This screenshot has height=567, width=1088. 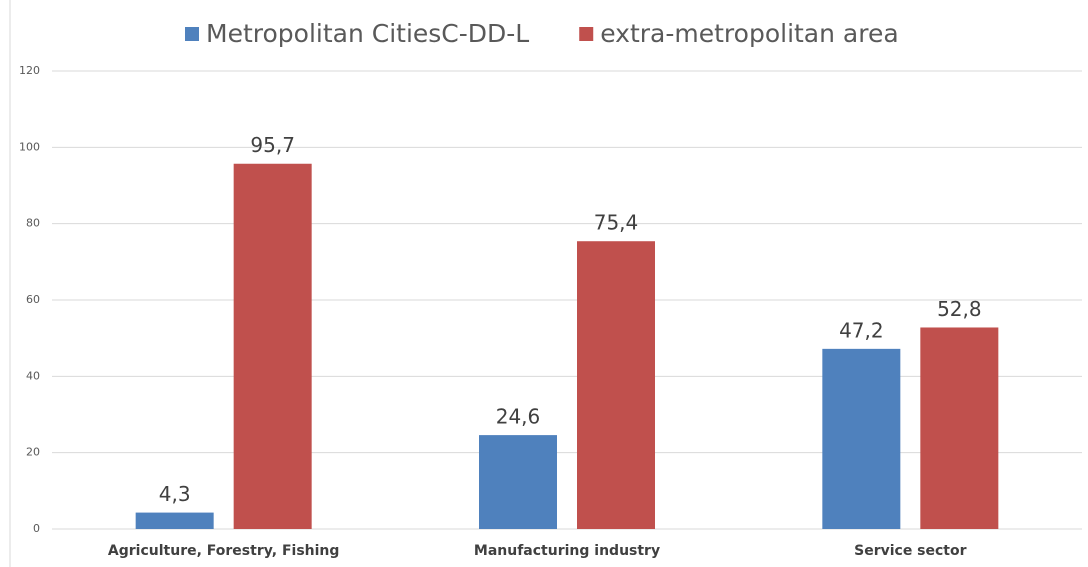 I want to click on y-tick-label: 20, so click(x=33, y=452).